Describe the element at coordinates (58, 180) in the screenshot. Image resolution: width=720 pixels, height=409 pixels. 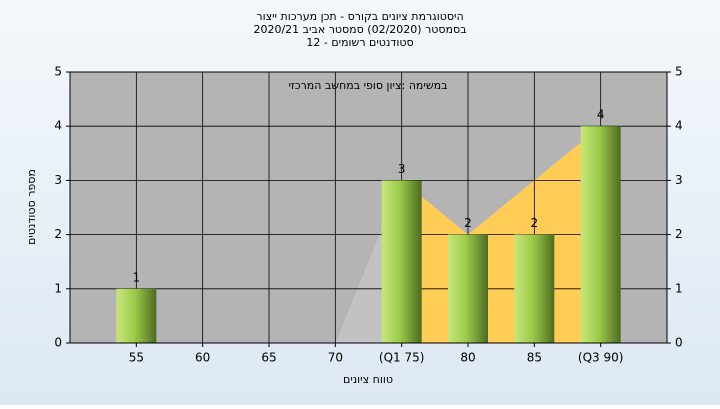
I see `y-tick-label: 3` at that location.